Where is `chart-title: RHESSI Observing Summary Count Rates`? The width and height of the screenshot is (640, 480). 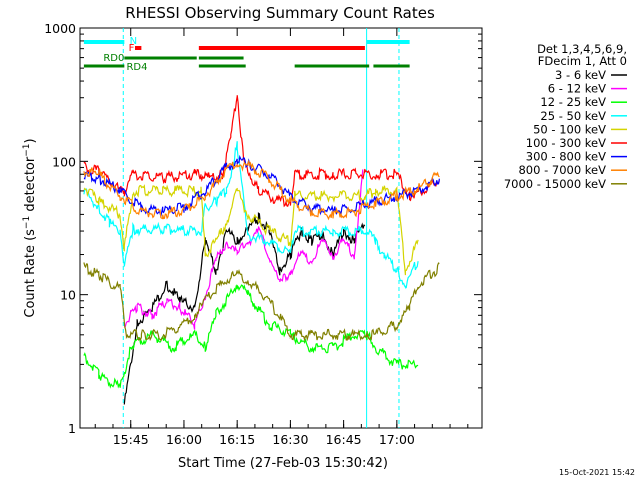 chart-title: RHESSI Observing Summary Count Rates is located at coordinates (280, 13).